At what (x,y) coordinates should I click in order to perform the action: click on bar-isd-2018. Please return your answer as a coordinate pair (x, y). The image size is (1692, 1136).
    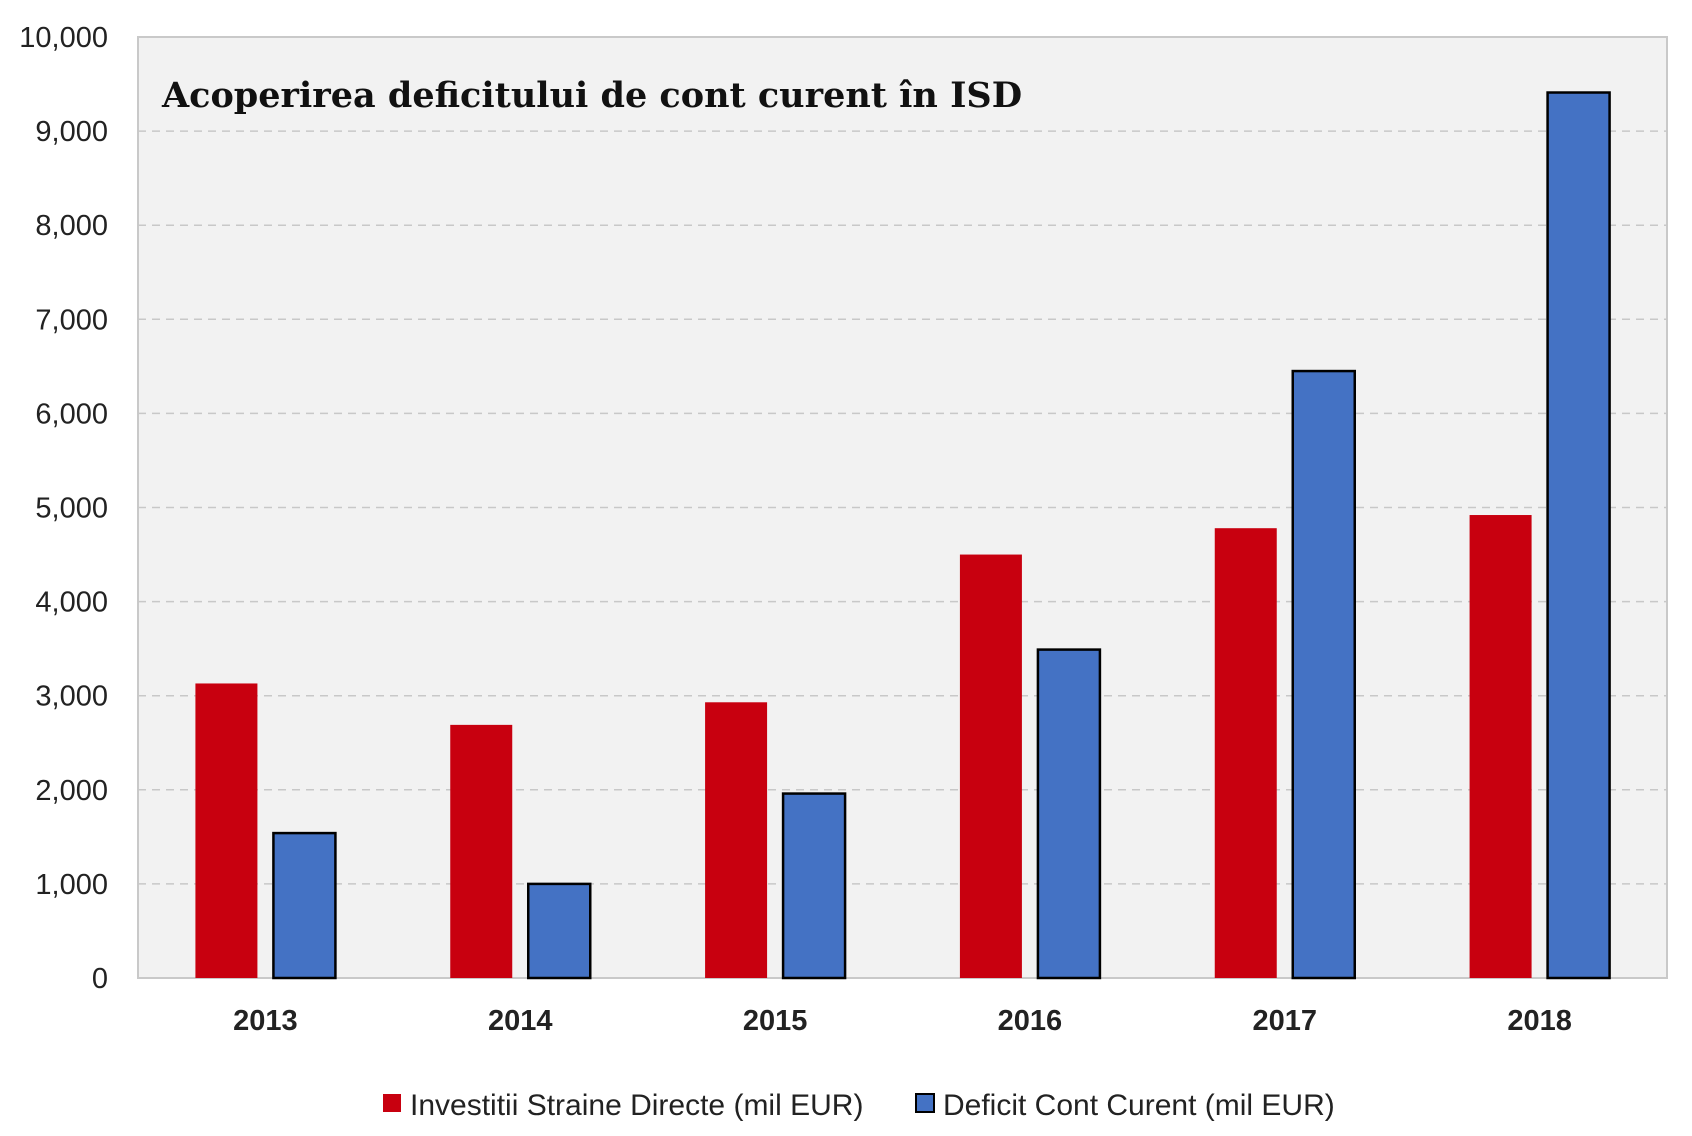
    Looking at the image, I should click on (1500, 746).